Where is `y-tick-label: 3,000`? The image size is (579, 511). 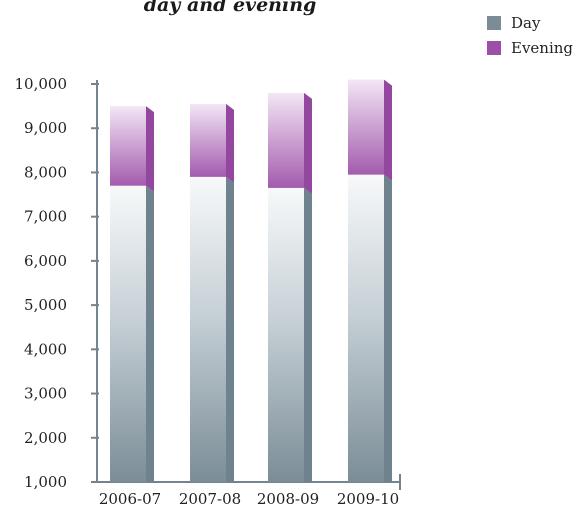 y-tick-label: 3,000 is located at coordinates (45, 394).